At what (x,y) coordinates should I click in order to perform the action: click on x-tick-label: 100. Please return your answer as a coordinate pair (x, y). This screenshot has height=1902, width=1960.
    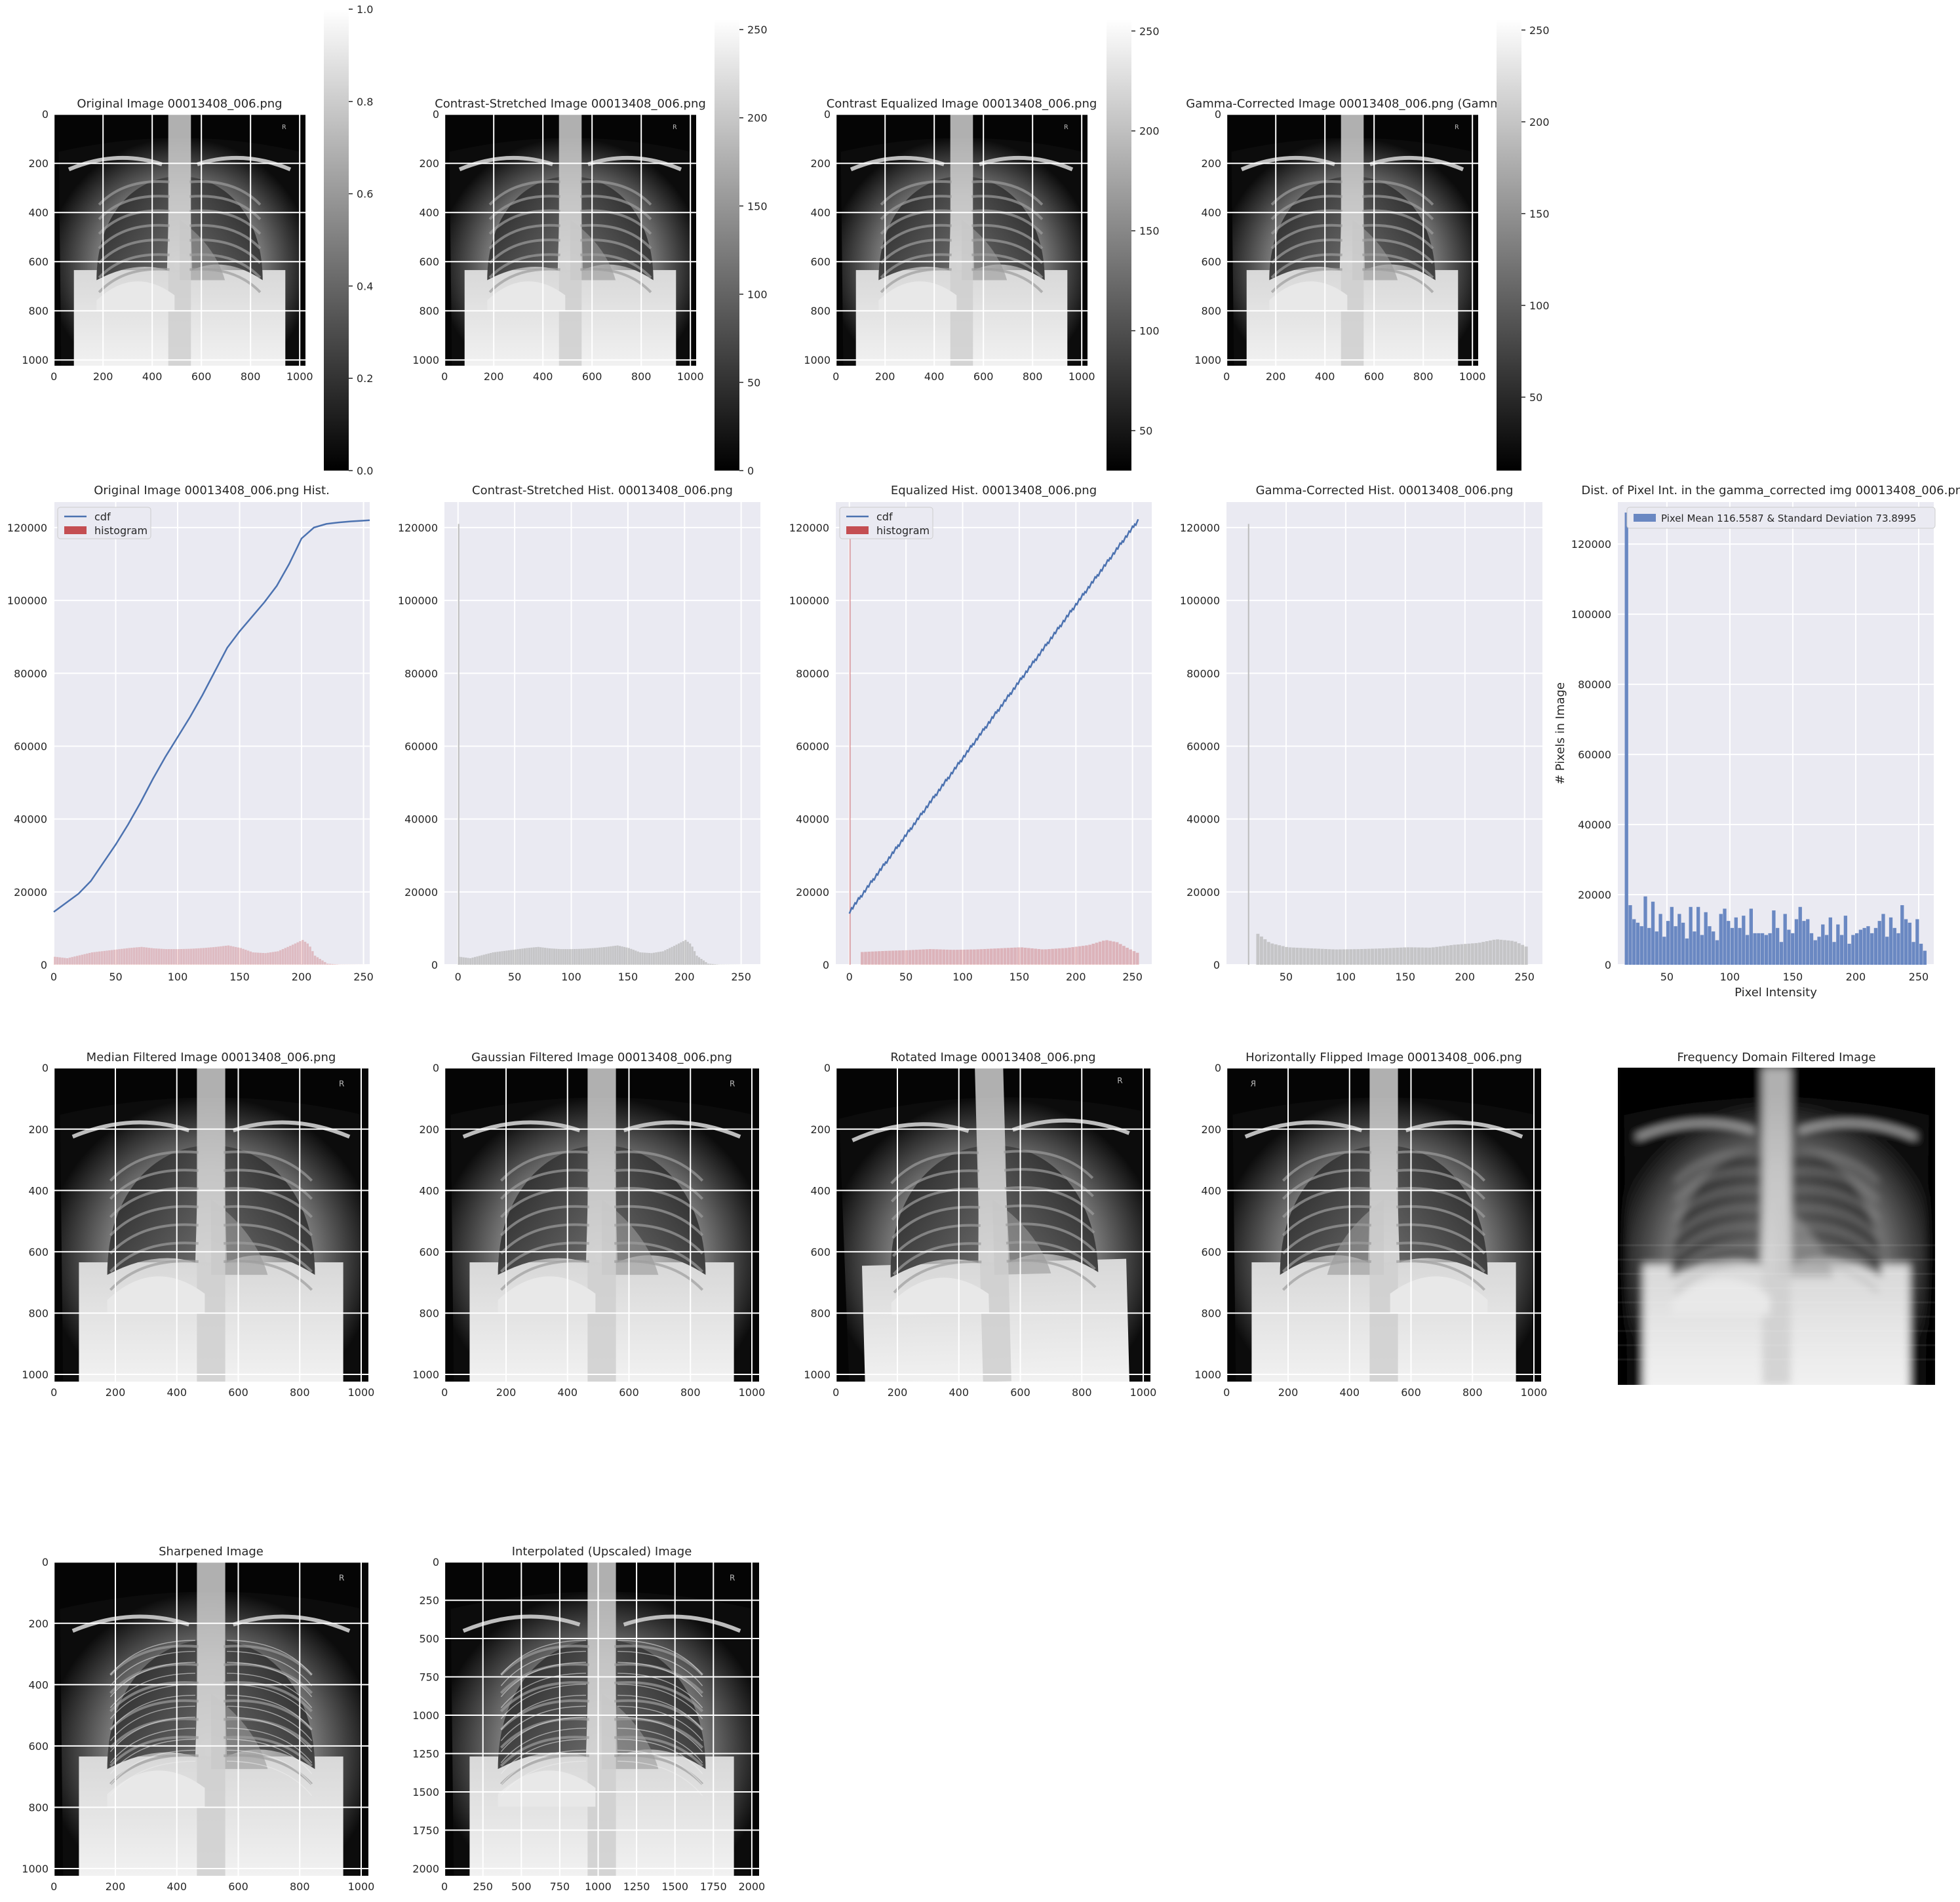
    Looking at the image, I should click on (178, 977).